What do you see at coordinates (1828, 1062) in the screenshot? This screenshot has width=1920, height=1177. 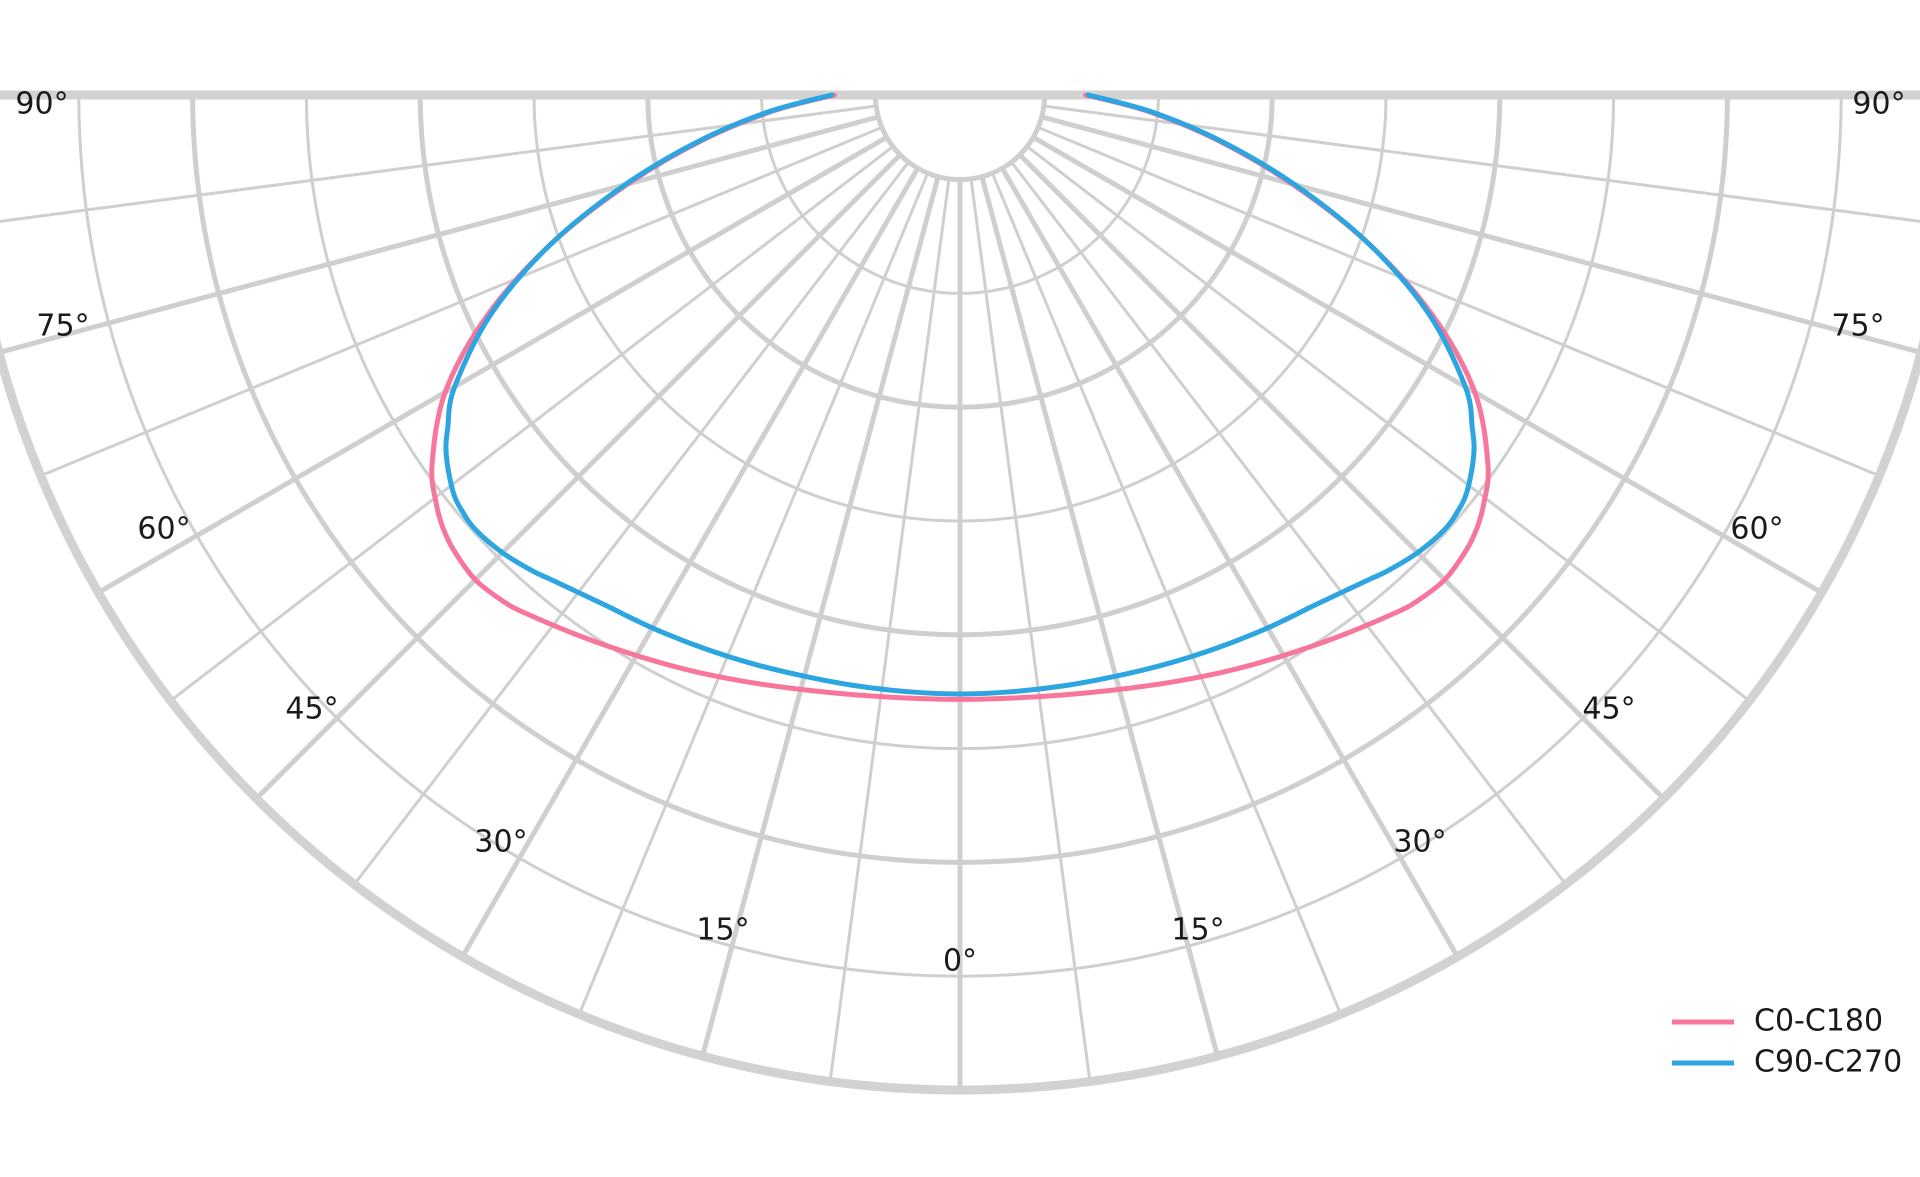 I see `legend-label-c90-c270: C90-C270` at bounding box center [1828, 1062].